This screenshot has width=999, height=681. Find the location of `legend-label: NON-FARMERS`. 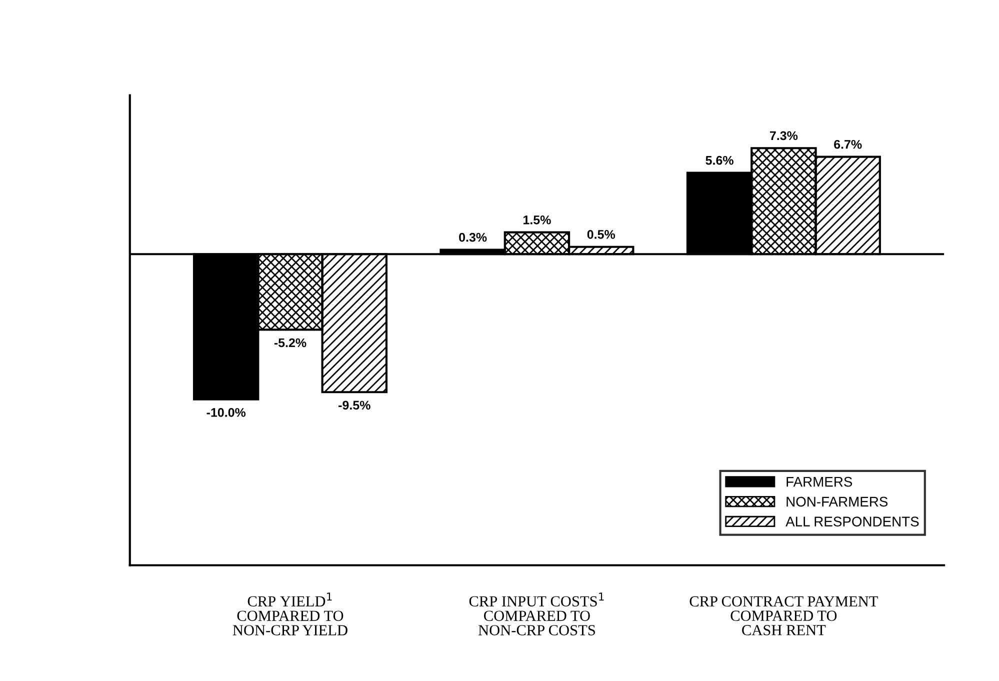

legend-label: NON-FARMERS is located at coordinates (837, 501).